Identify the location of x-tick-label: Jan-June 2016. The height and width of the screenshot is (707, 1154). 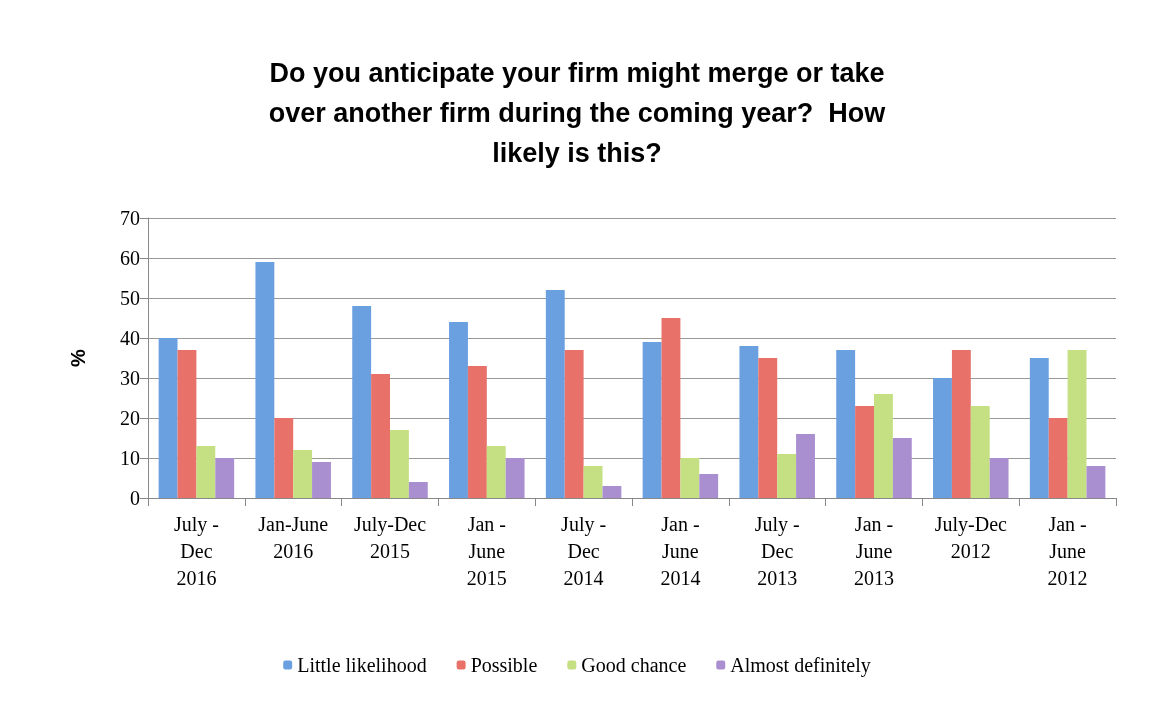
(293, 537).